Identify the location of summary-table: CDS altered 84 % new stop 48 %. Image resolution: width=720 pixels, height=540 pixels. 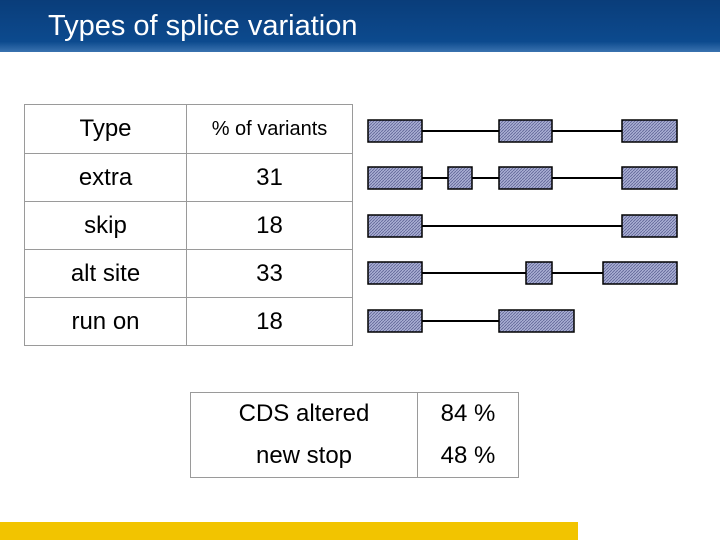
(354, 435).